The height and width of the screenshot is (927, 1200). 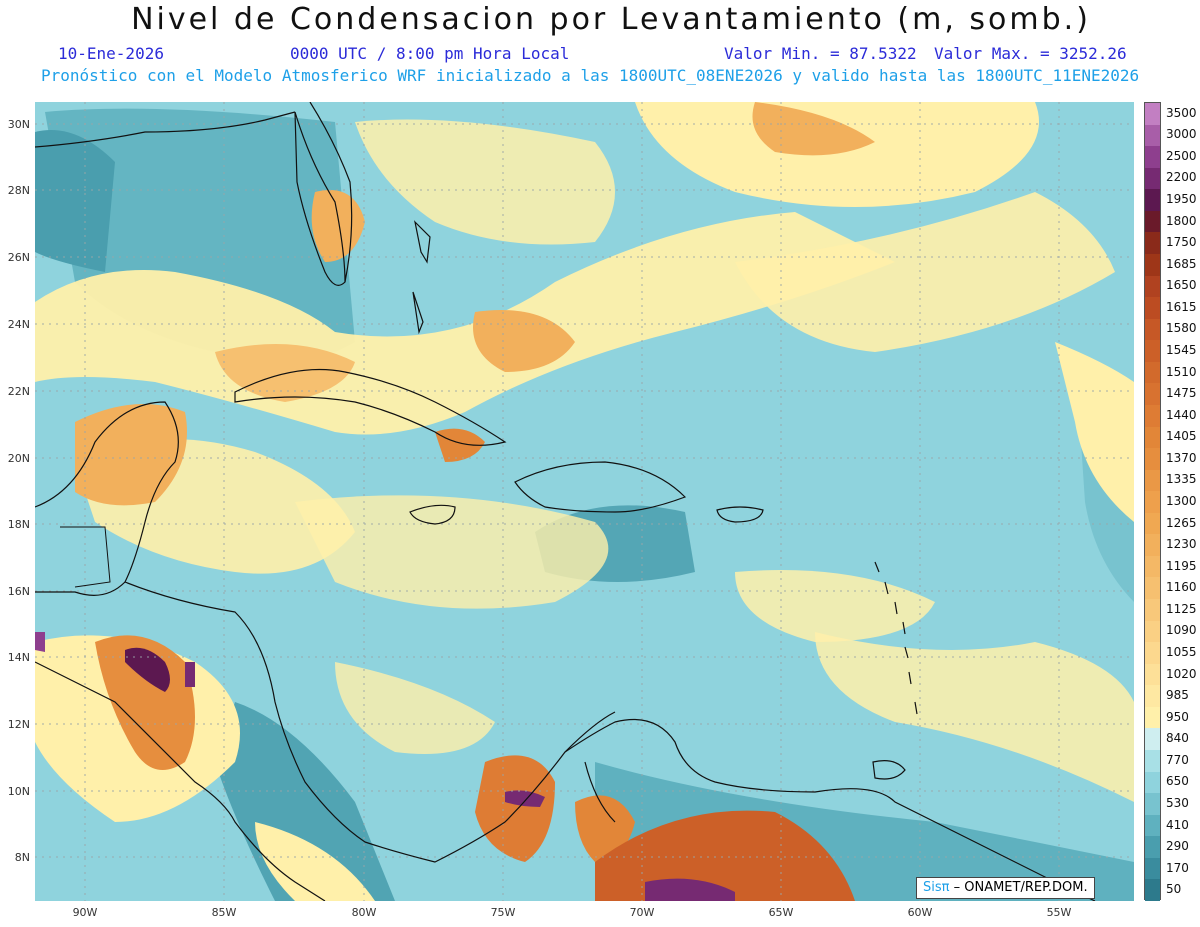 I want to click on colorbar-label: 290, so click(x=1177, y=846).